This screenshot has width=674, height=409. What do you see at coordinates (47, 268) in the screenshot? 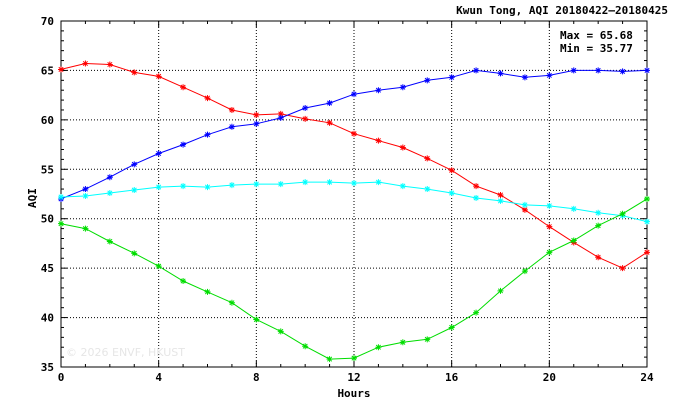
I see `y-tick-label: 45` at bounding box center [47, 268].